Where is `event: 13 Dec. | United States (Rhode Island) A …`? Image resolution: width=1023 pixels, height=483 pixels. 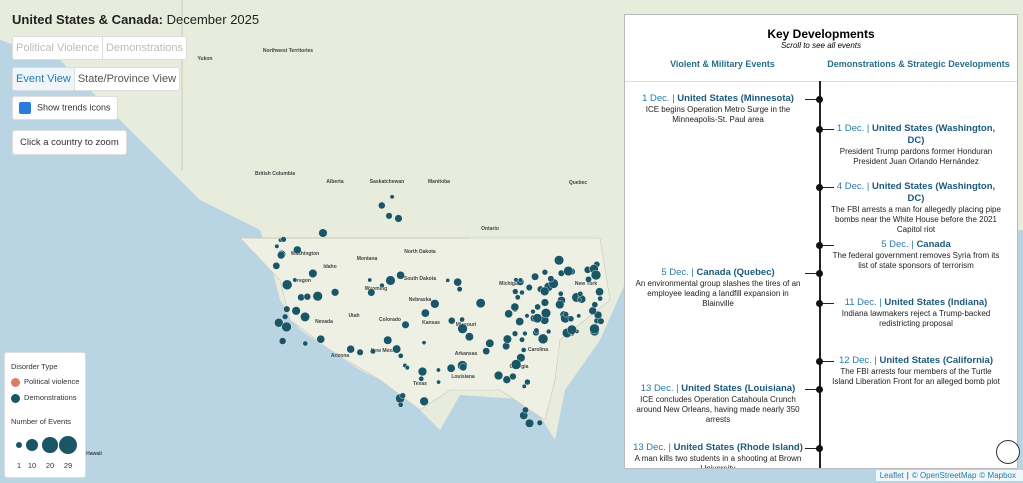 event: 13 Dec. | United States (Rhode Island) A … is located at coordinates (718, 455).